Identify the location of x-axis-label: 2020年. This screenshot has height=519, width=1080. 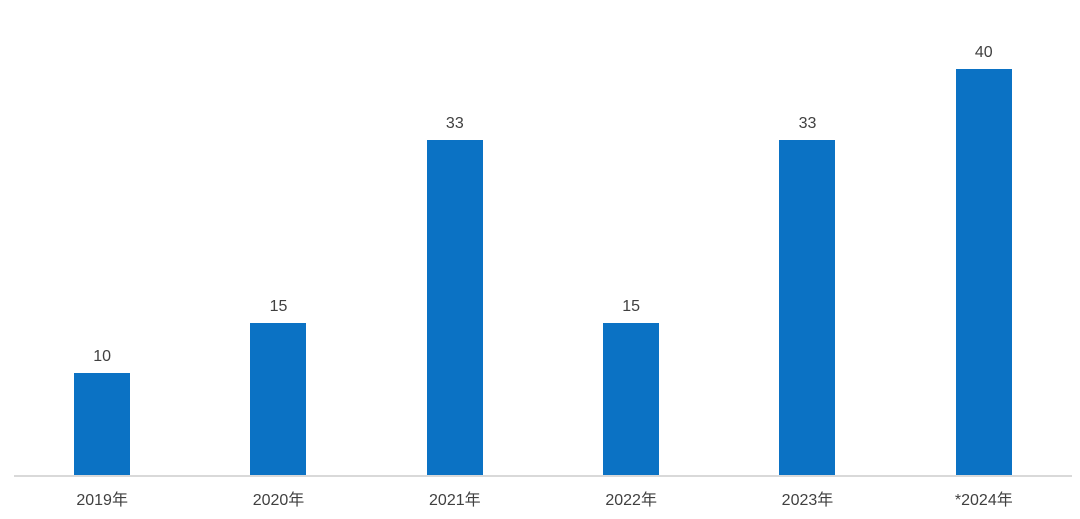
(278, 500).